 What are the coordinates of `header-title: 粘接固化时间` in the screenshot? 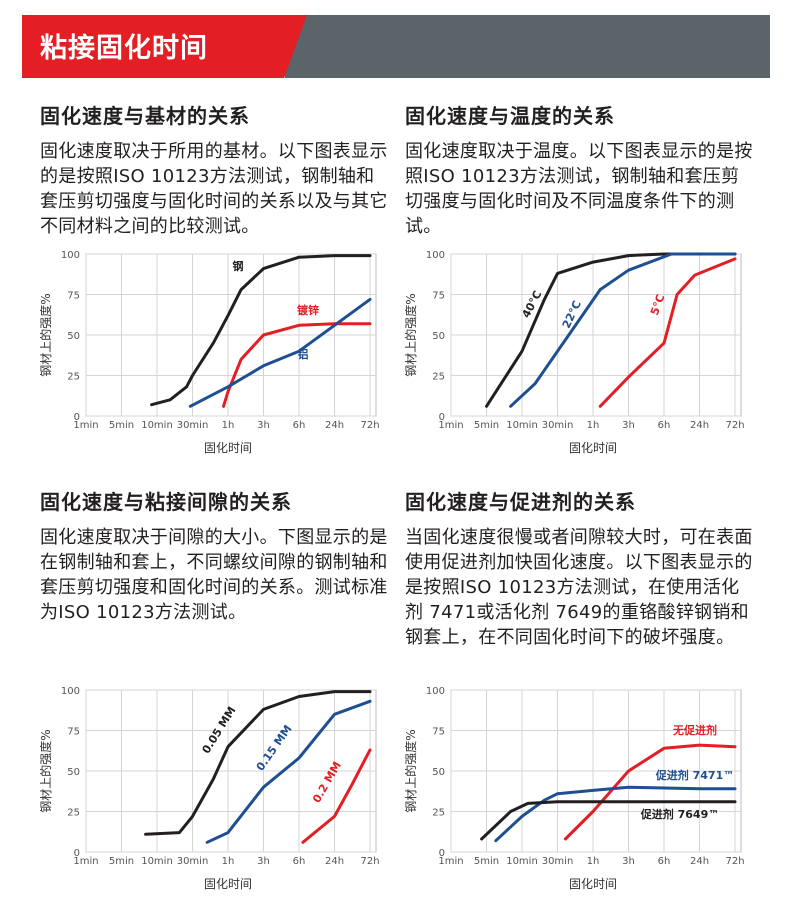 It's located at (124, 48).